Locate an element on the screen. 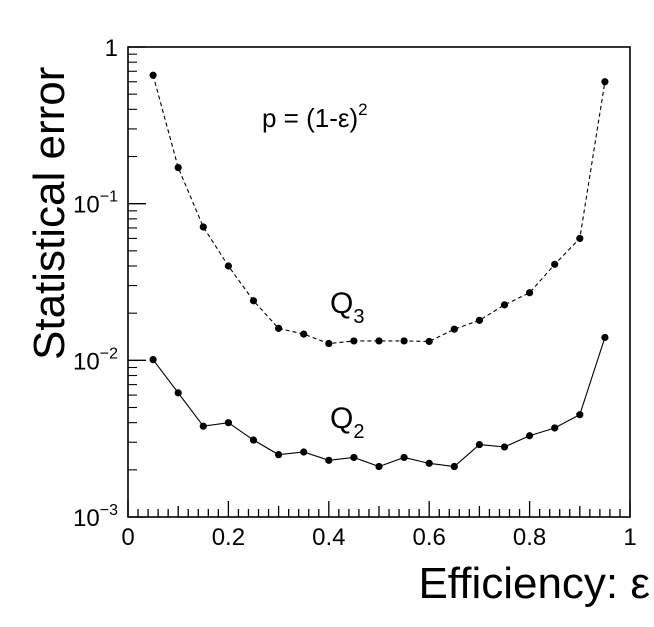 This screenshot has width=654, height=627. formula-text: p = (1-ε) is located at coordinates (310, 118).